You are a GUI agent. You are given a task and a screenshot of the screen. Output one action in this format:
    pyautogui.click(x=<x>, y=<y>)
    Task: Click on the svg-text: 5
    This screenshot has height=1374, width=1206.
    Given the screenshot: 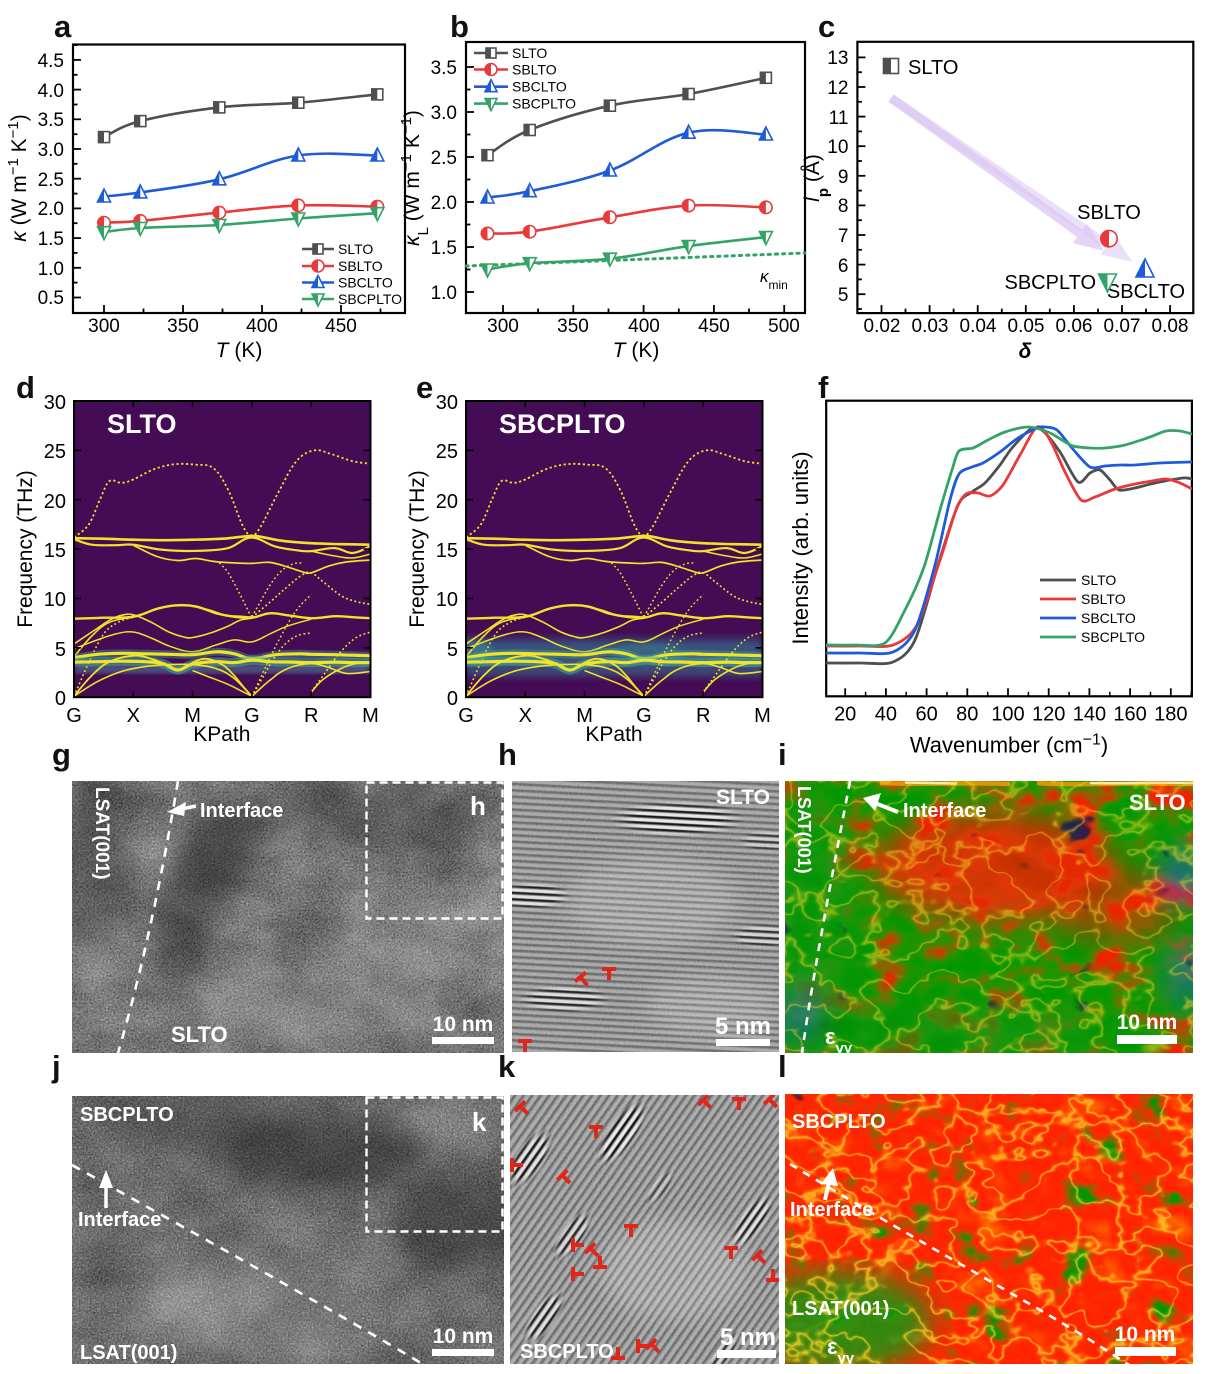 What is the action you would take?
    pyautogui.click(x=452, y=650)
    